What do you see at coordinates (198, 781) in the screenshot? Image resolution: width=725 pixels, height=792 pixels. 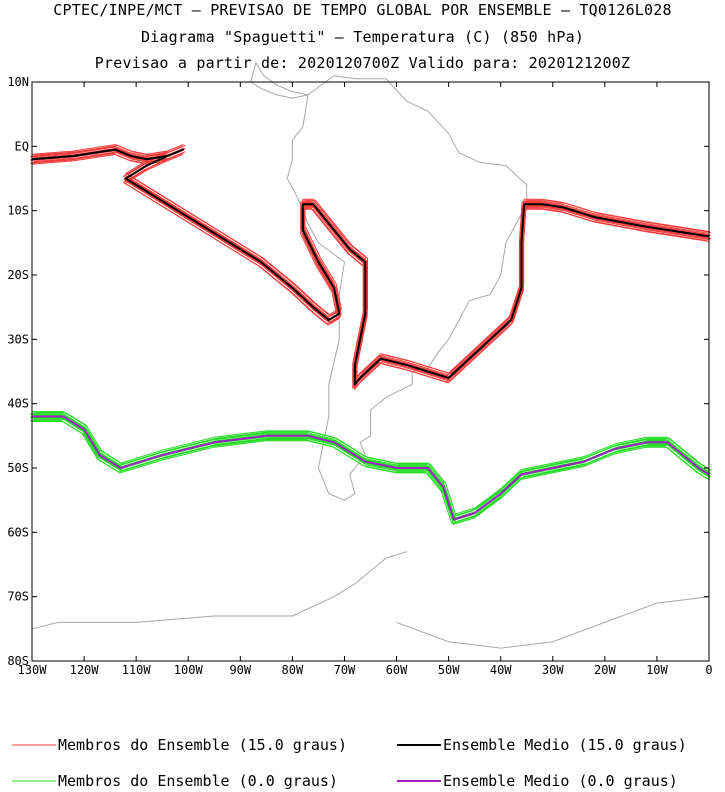 I see `legend-label-2: Membros do Ensemble (0.0 graus)` at bounding box center [198, 781].